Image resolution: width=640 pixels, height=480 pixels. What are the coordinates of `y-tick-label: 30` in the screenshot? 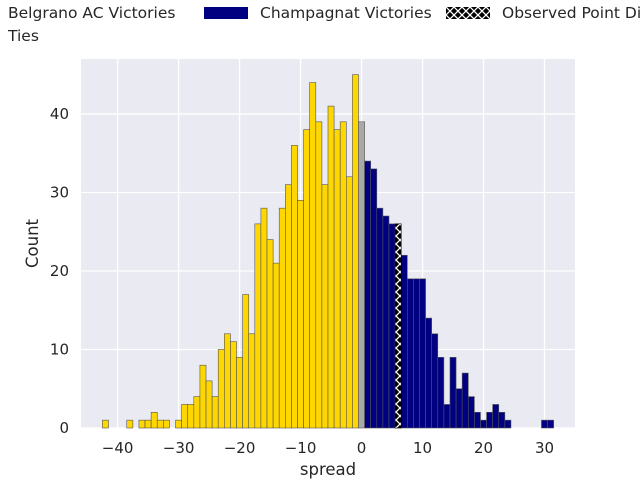 It's located at (59, 192).